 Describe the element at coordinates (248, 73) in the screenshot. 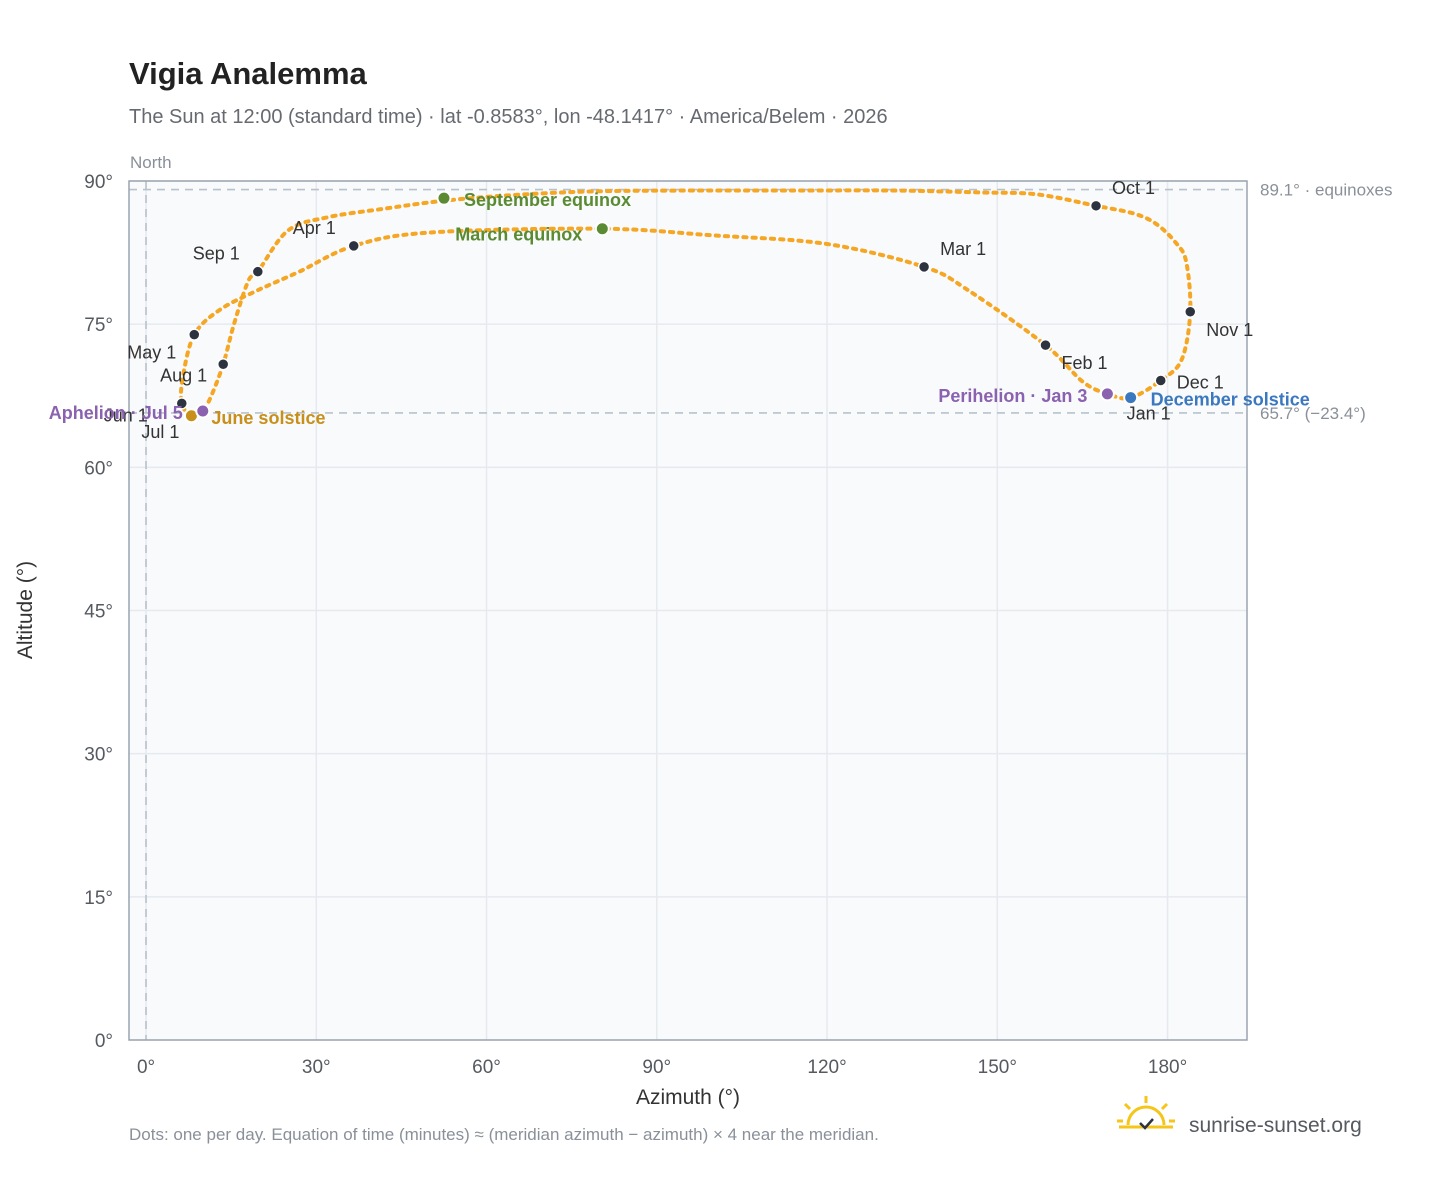

I see `chart-title: Vigia Analemma` at that location.